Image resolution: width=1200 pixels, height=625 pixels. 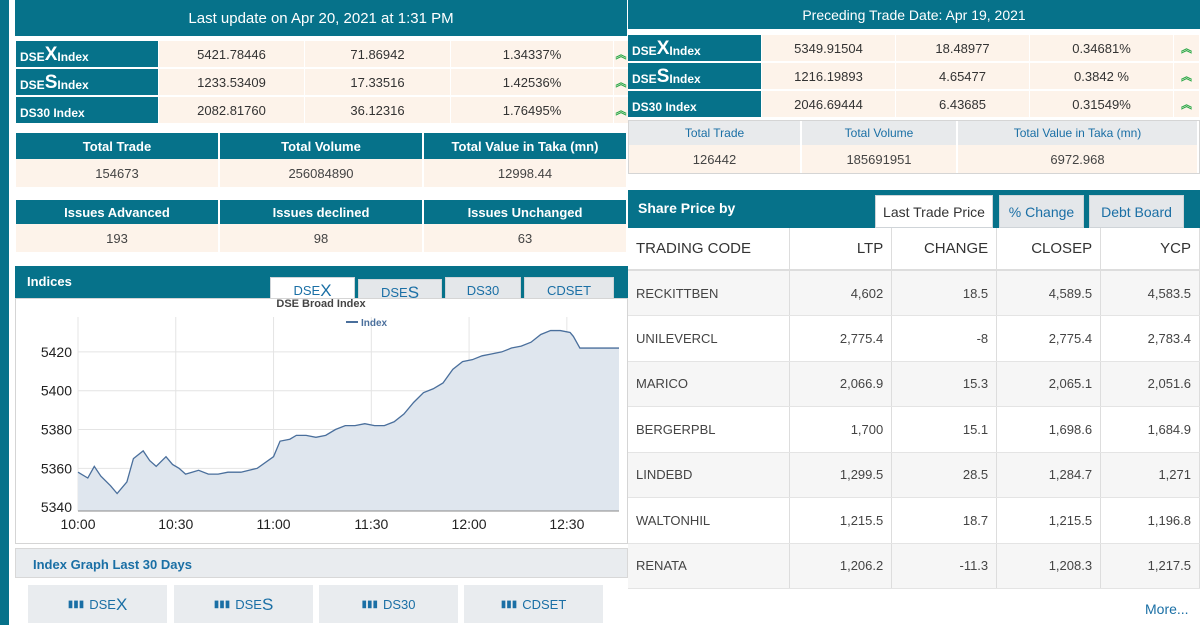 I want to click on index-value: 1216.19893, so click(x=828, y=76).